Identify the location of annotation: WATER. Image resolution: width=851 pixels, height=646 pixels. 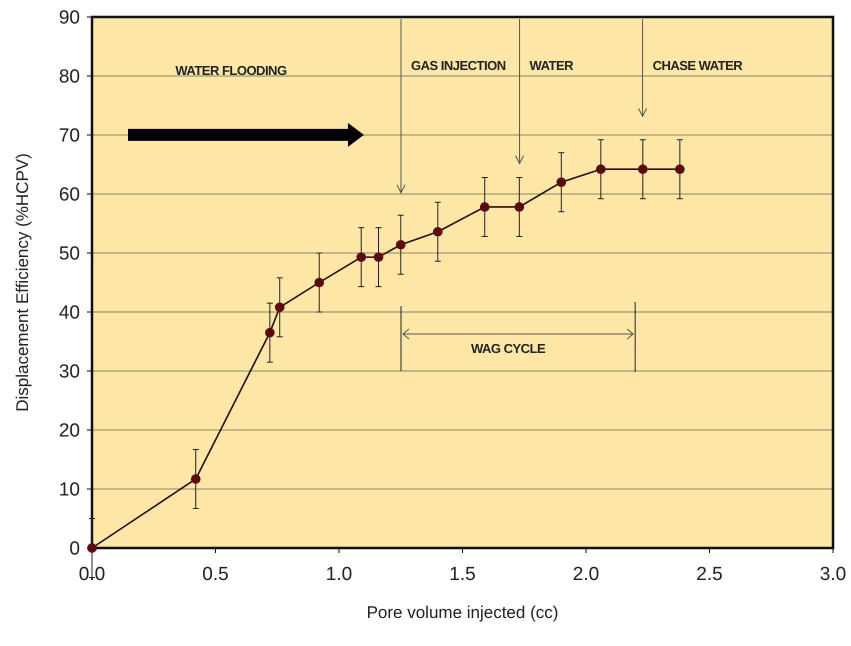
(552, 65).